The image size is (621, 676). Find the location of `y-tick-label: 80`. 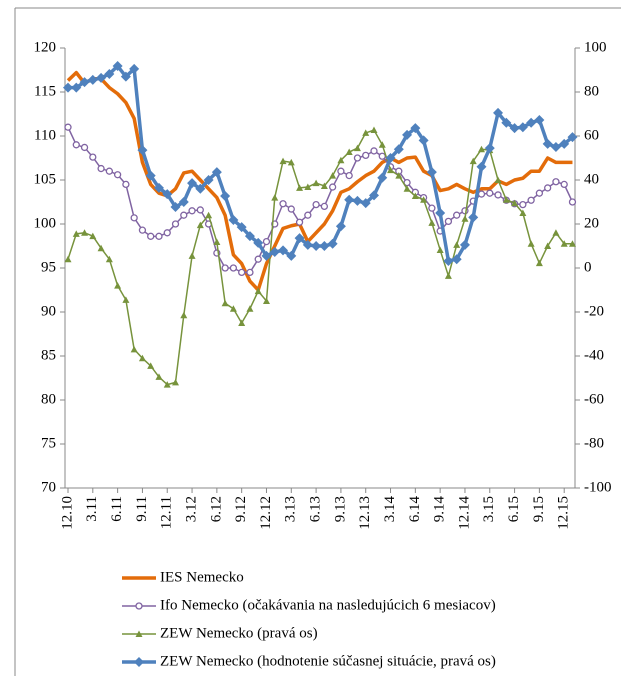

y-tick-label: 80 is located at coordinates (48, 399).